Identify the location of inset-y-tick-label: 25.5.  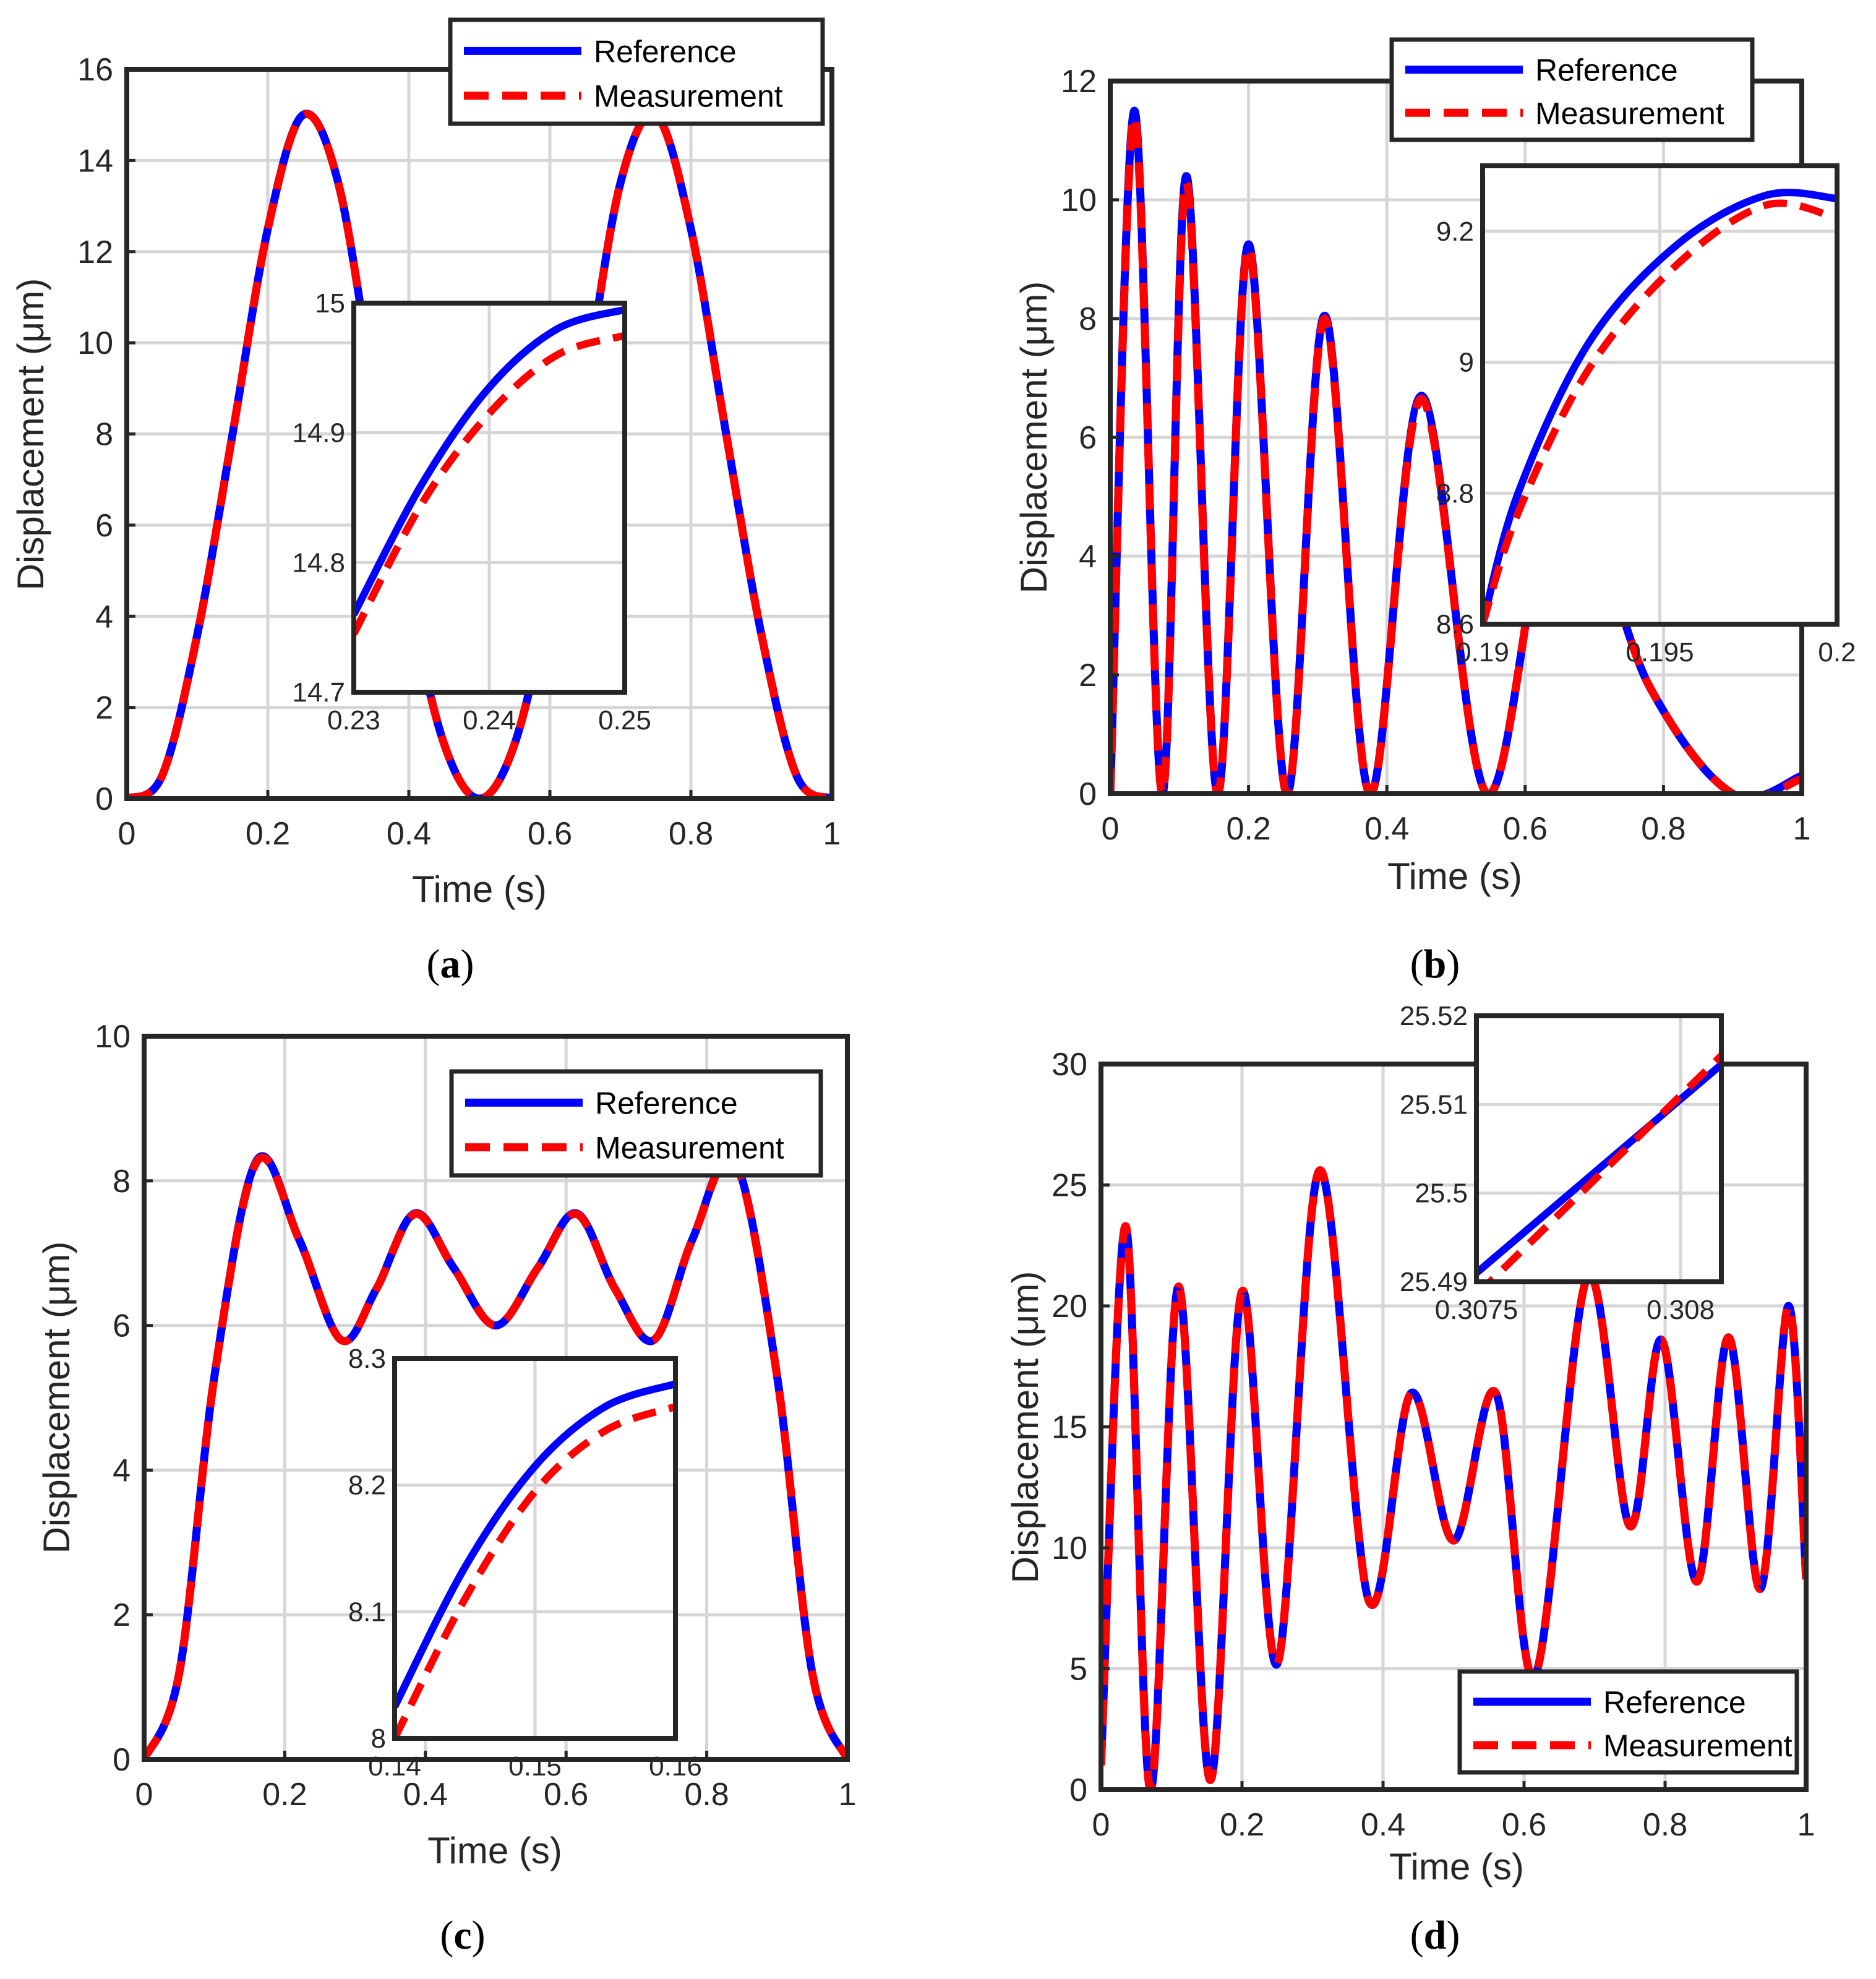
(1441, 1193).